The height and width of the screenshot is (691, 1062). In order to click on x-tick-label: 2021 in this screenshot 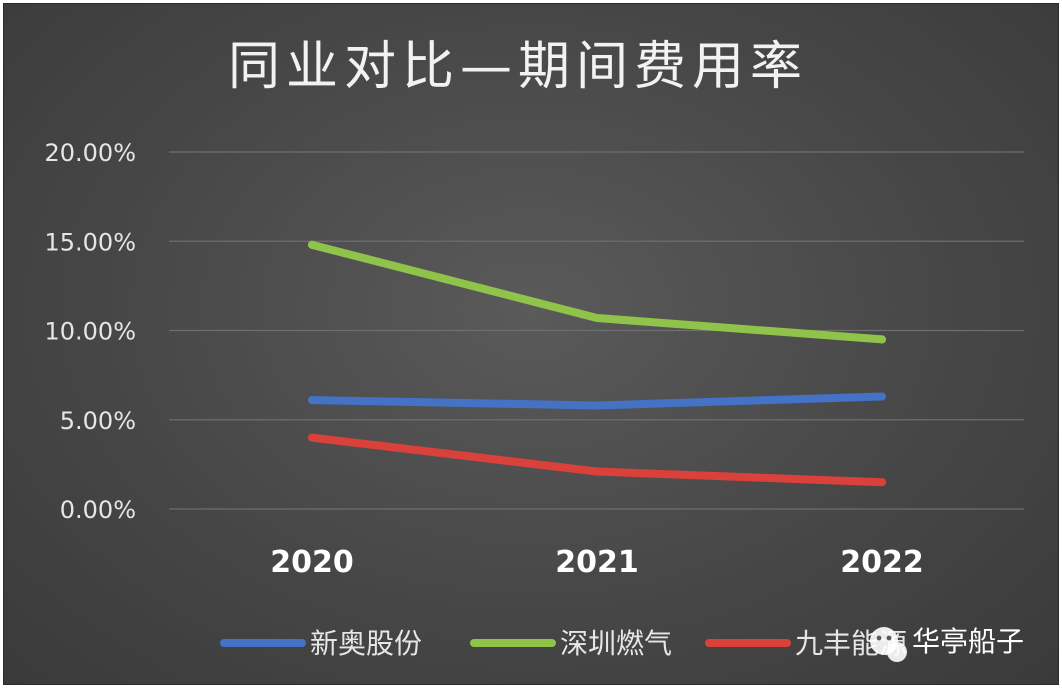, I will do `click(597, 562)`.